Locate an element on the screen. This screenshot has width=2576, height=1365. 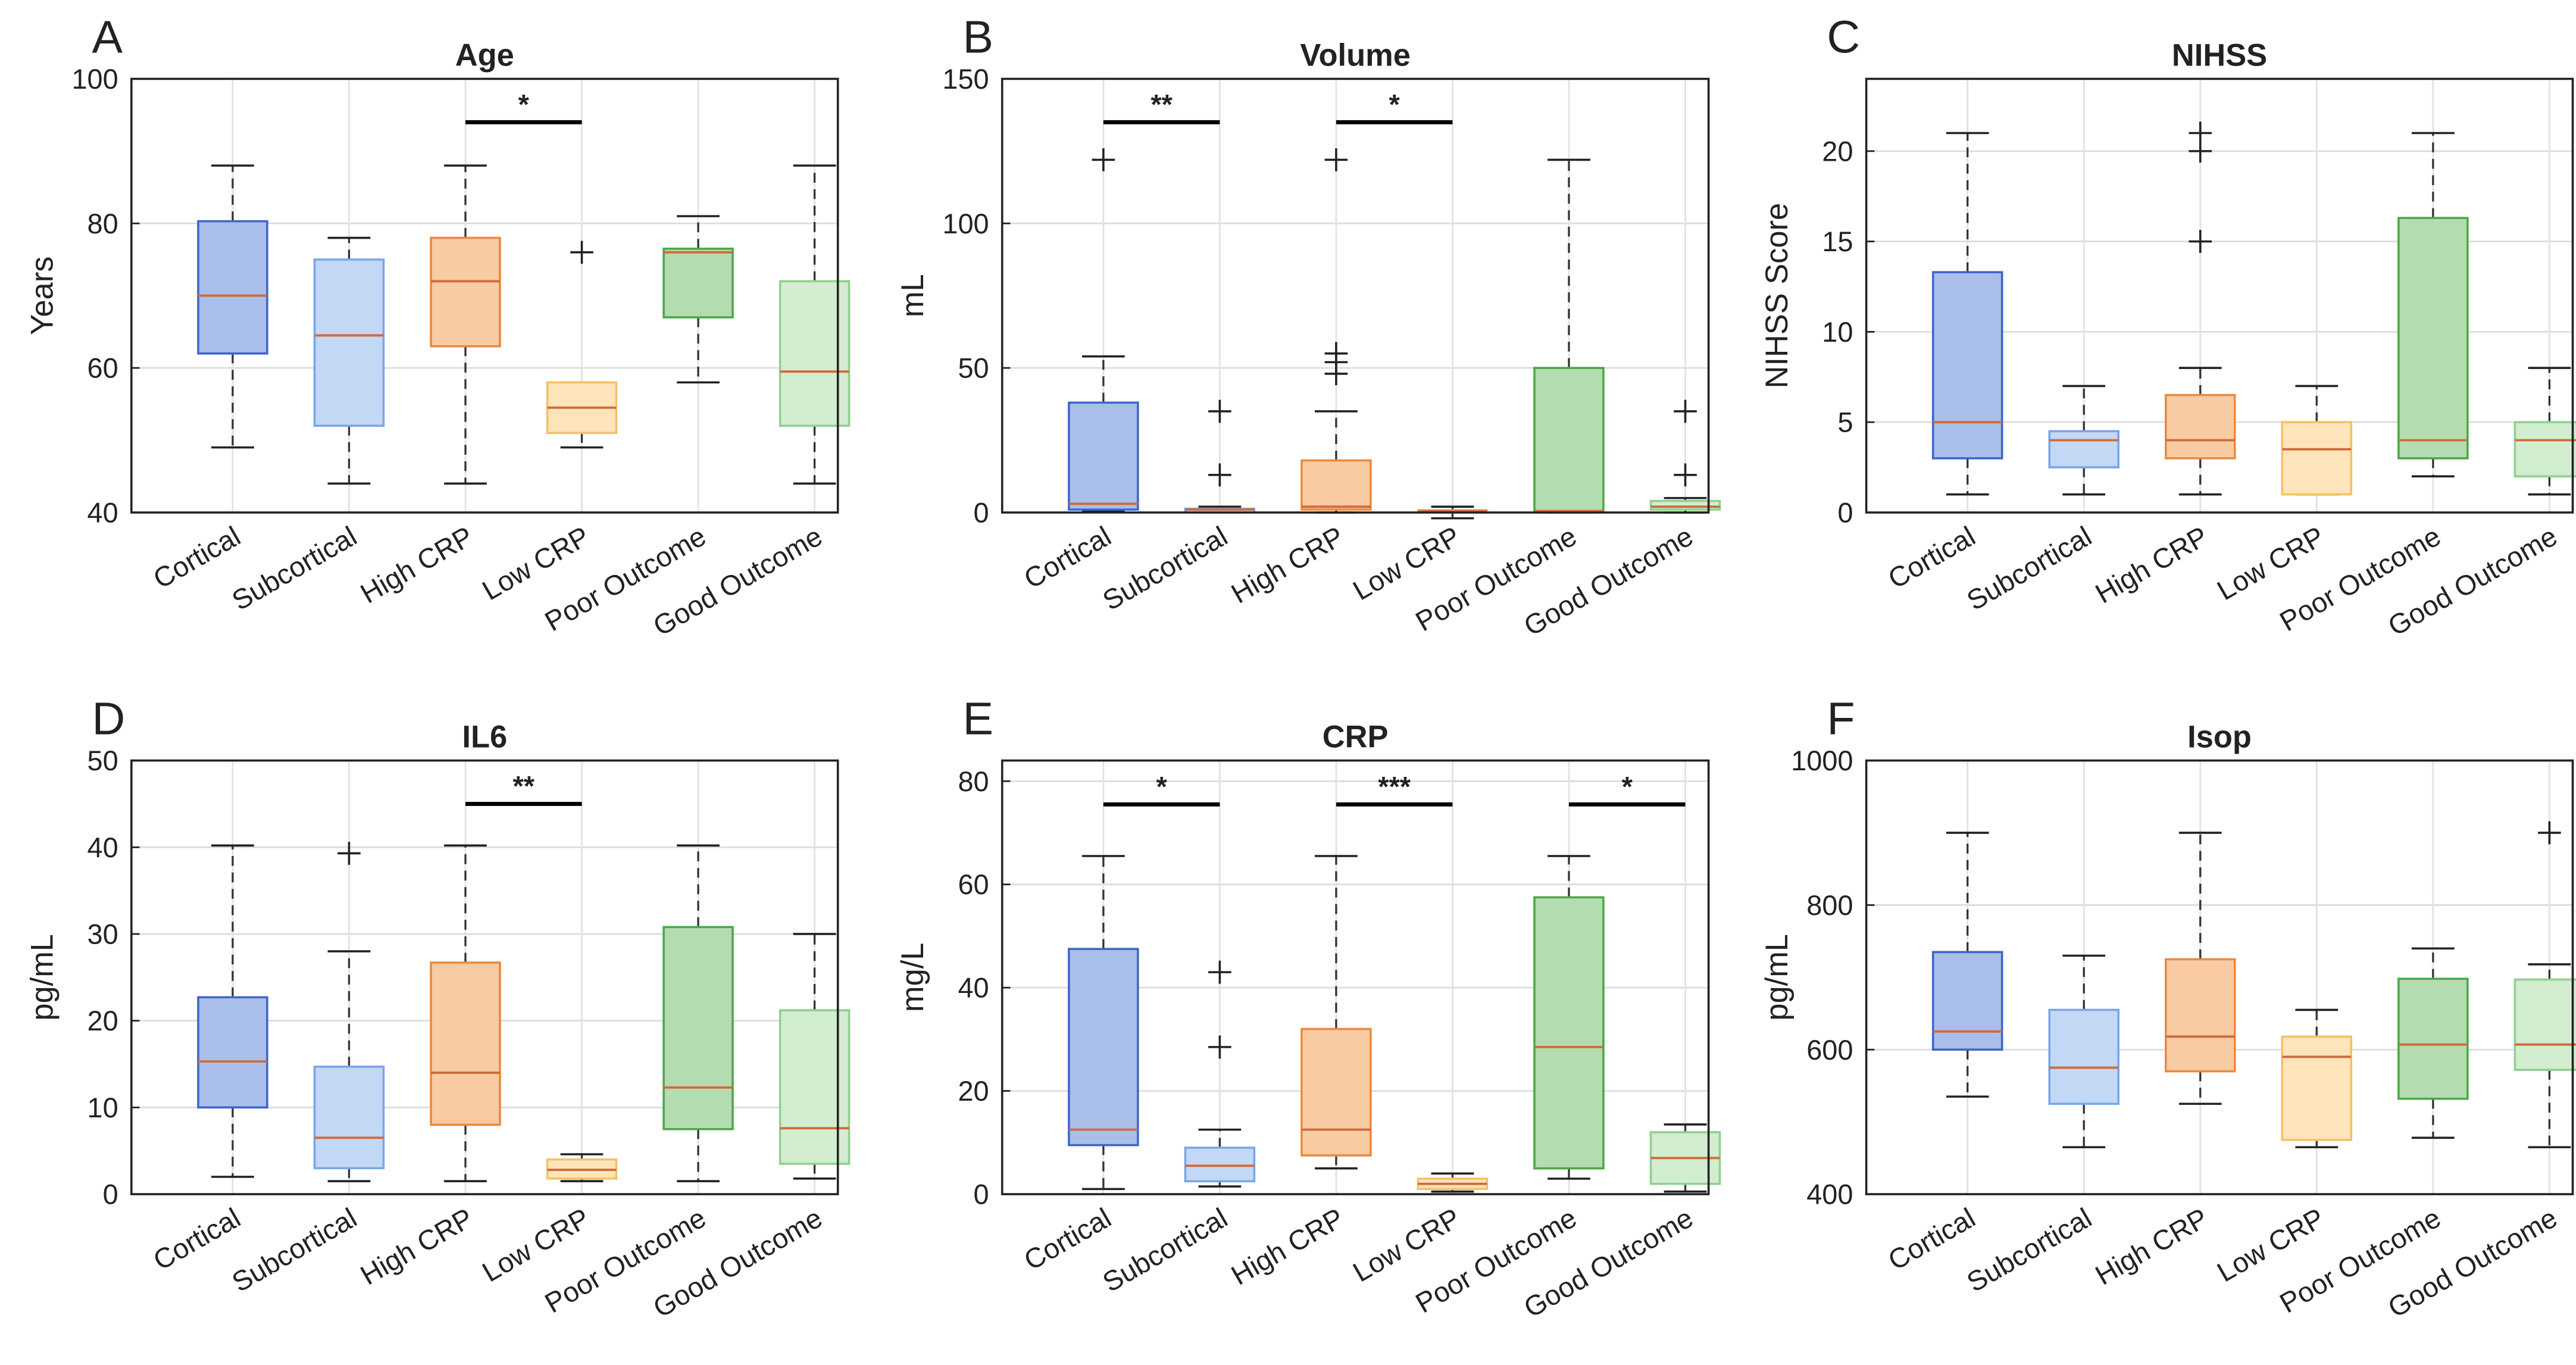
panel-letter: B is located at coordinates (977, 37).